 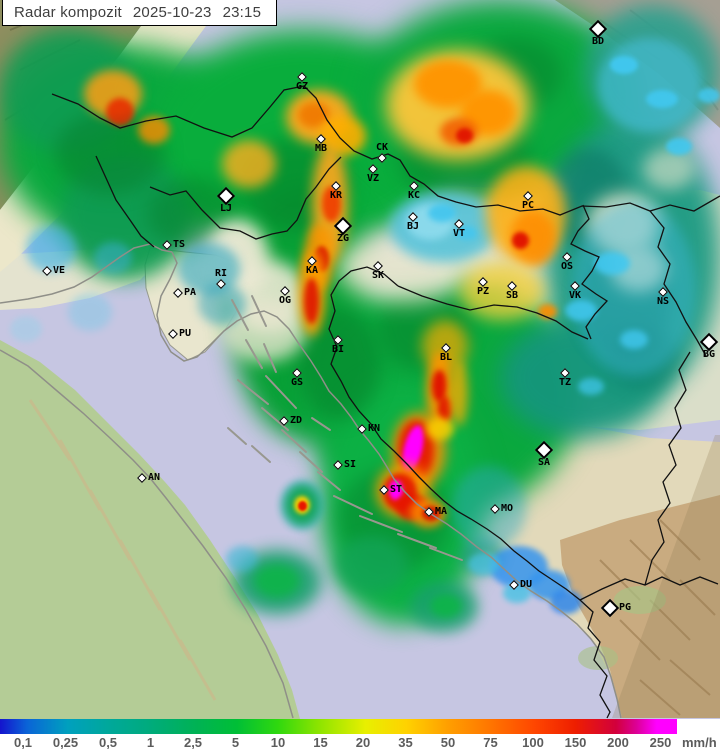 I want to click on city-label: VT, so click(x=459, y=233).